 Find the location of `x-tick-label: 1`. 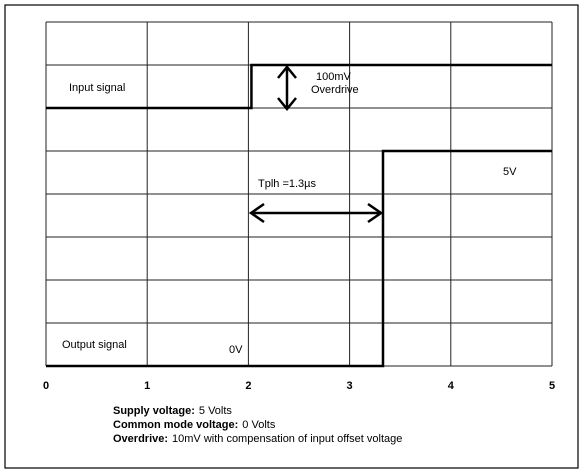

x-tick-label: 1 is located at coordinates (147, 386).